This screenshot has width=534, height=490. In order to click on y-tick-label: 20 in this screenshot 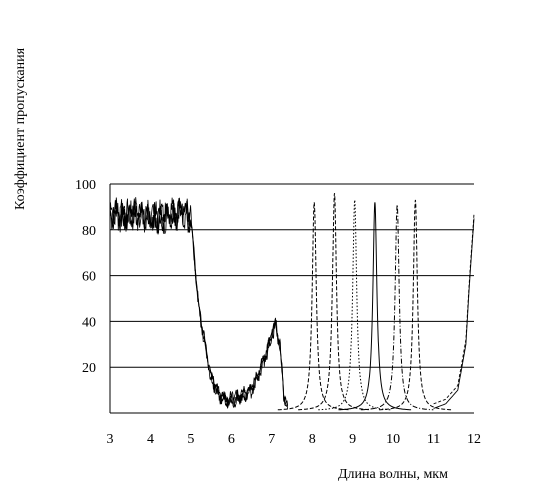, I will do `click(89, 368)`.